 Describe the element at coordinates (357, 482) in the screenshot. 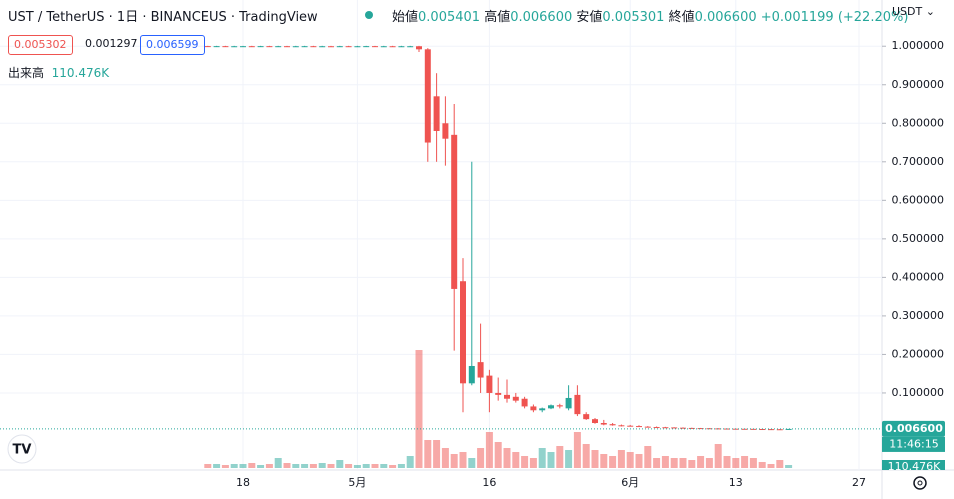

I see `x-tick-label: 5月` at that location.